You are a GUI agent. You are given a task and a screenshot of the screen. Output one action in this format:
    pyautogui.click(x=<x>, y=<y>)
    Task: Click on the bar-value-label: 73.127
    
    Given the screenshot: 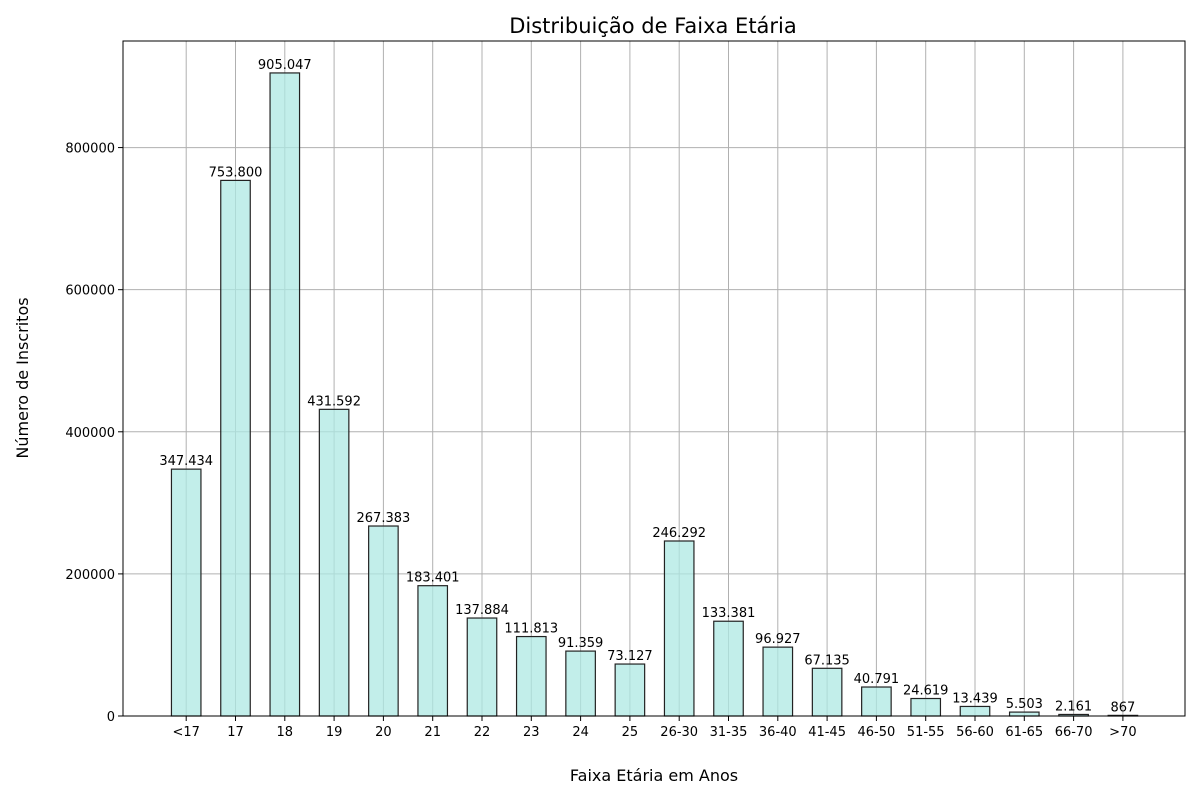 What is the action you would take?
    pyautogui.click(x=630, y=656)
    